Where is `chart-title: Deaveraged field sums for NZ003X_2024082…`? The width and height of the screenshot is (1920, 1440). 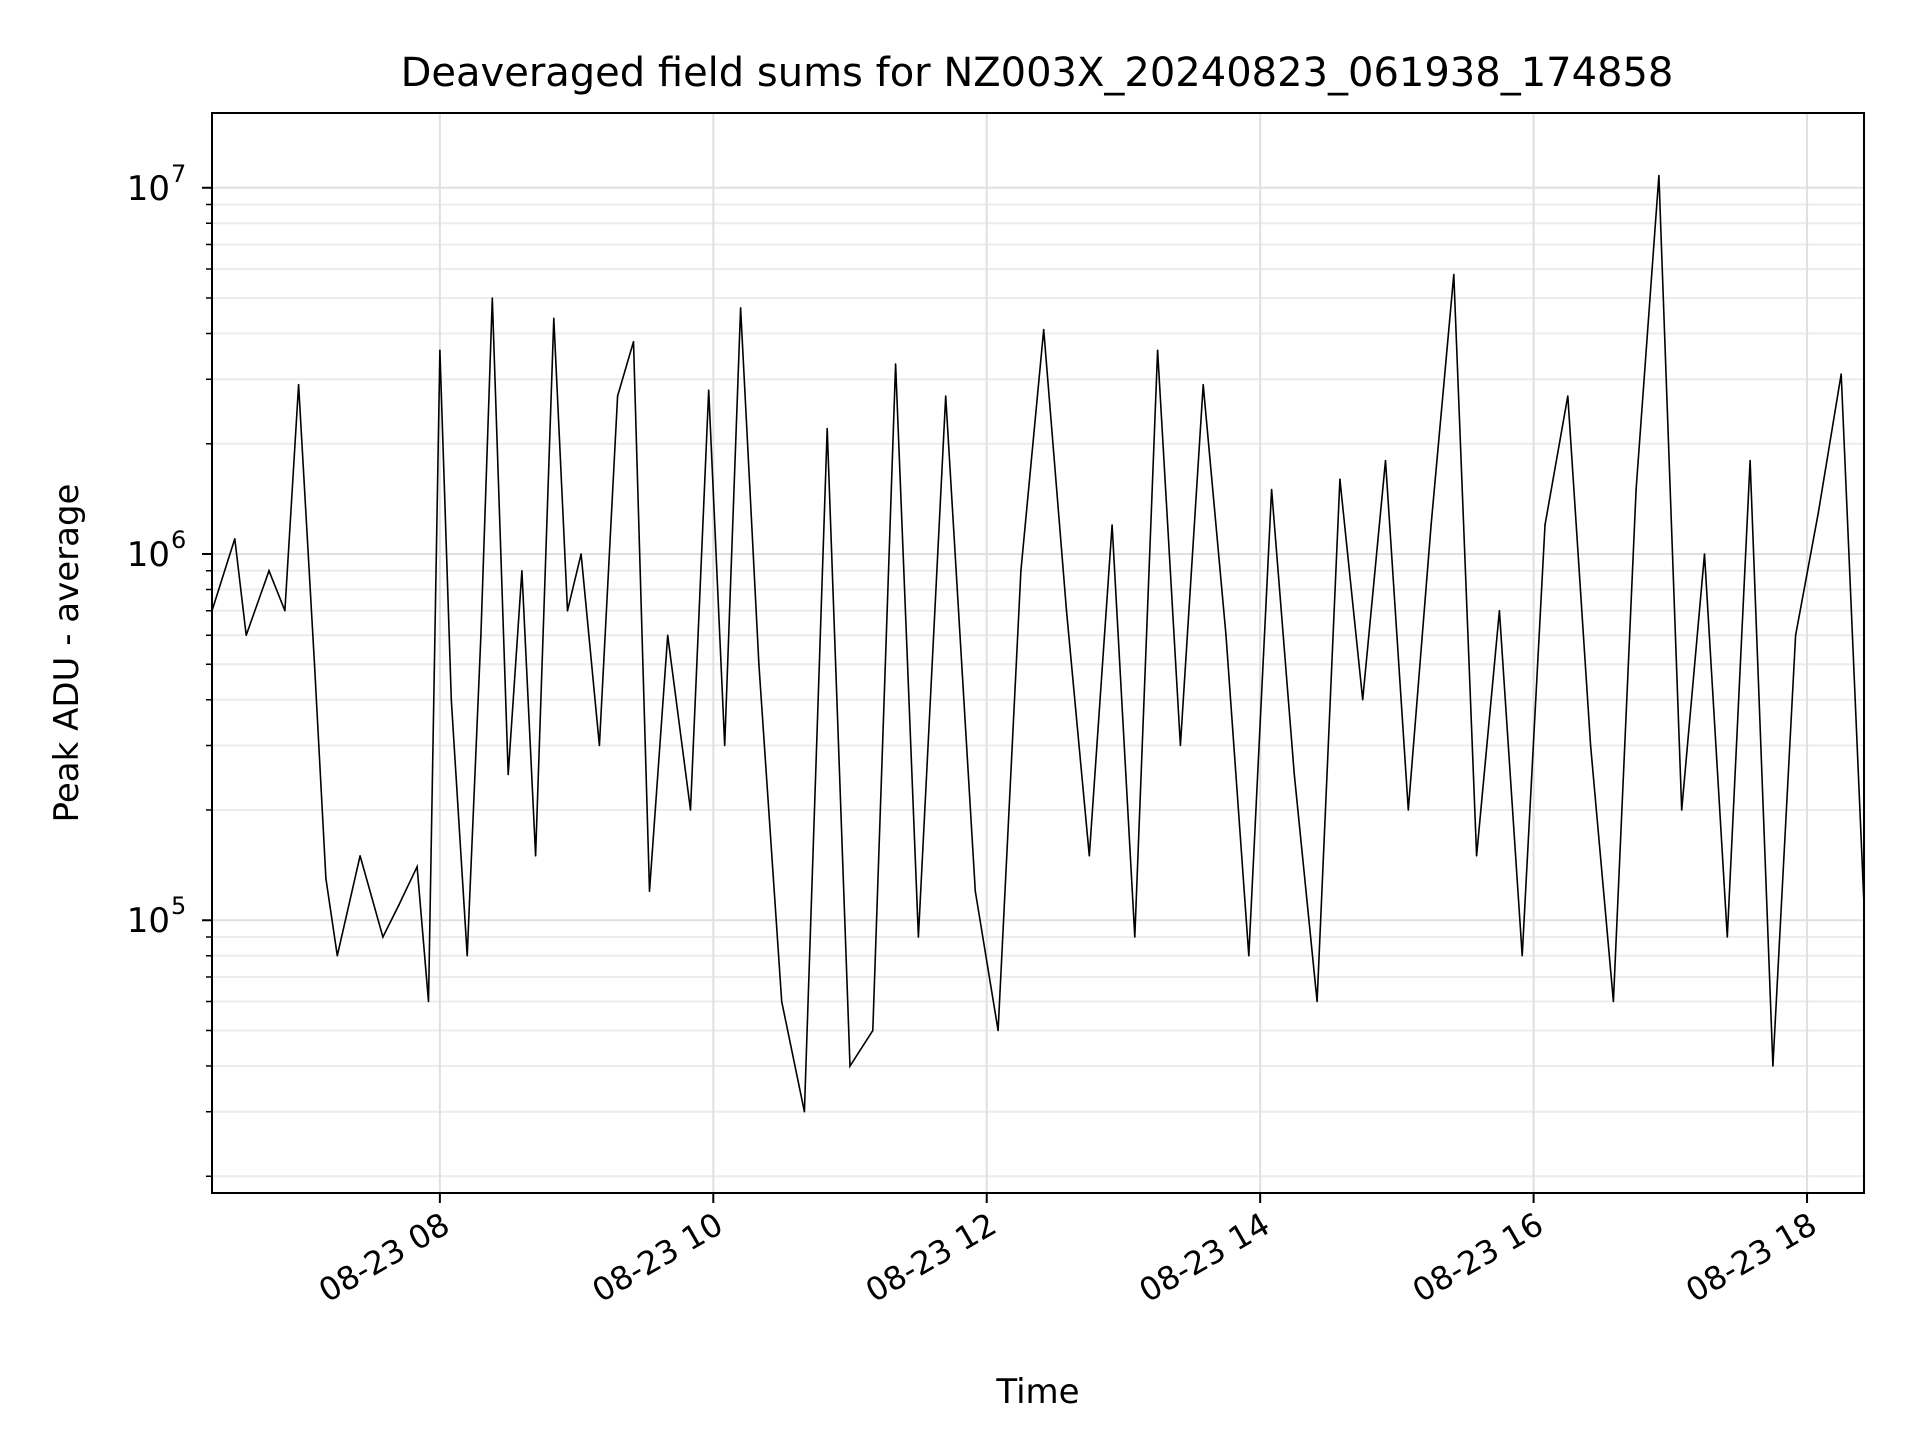 chart-title: Deaveraged field sums for NZ003X_2024082… is located at coordinates (1037, 73).